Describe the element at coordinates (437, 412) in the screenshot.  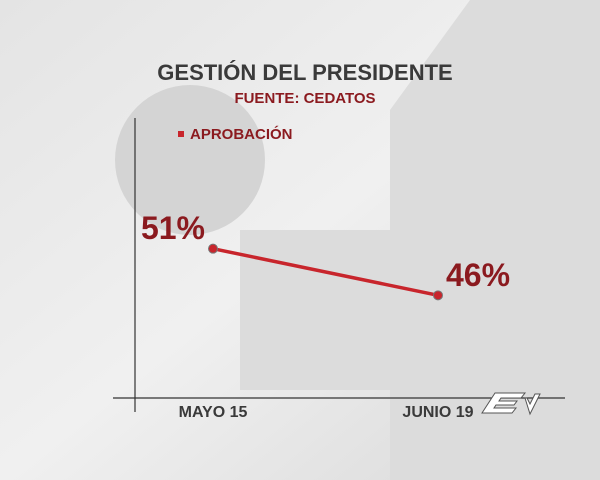
I see `x-tick-label: JUNIO 19` at that location.